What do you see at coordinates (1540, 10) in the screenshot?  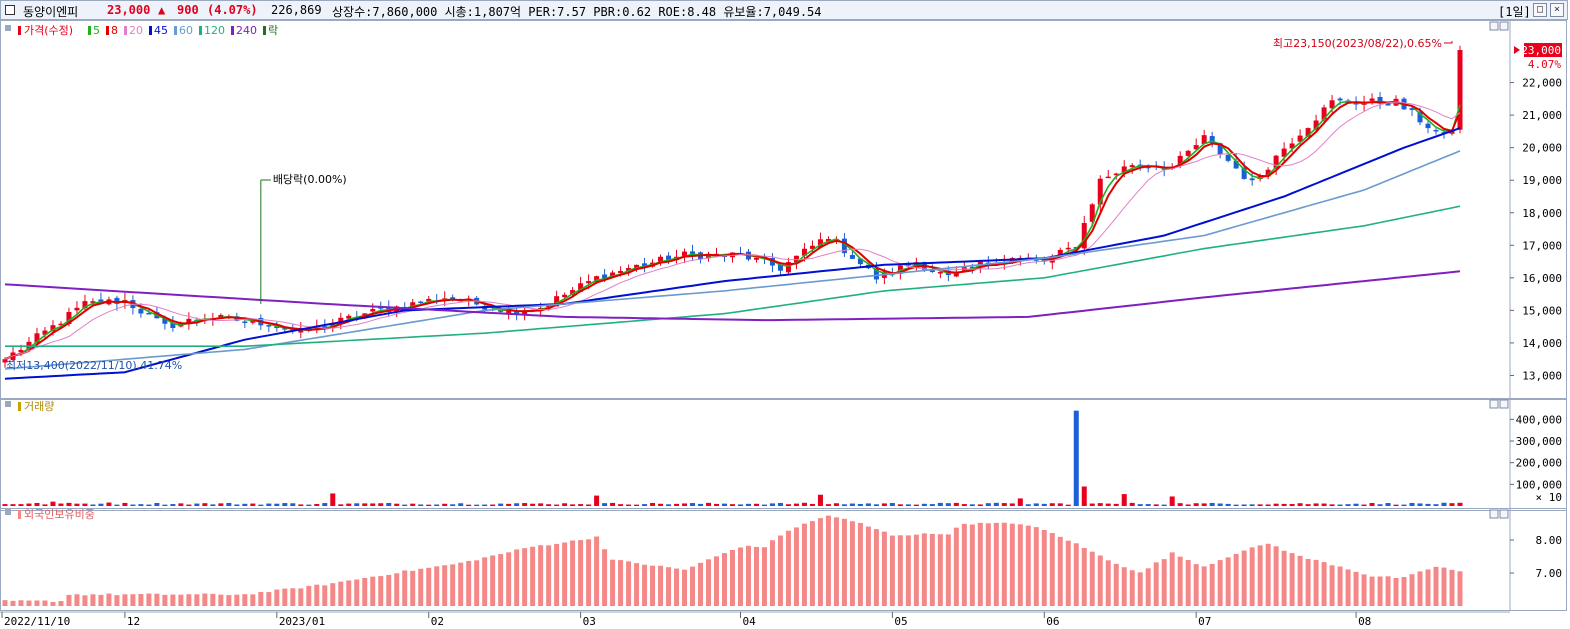 I see `maximize-button: □` at bounding box center [1540, 10].